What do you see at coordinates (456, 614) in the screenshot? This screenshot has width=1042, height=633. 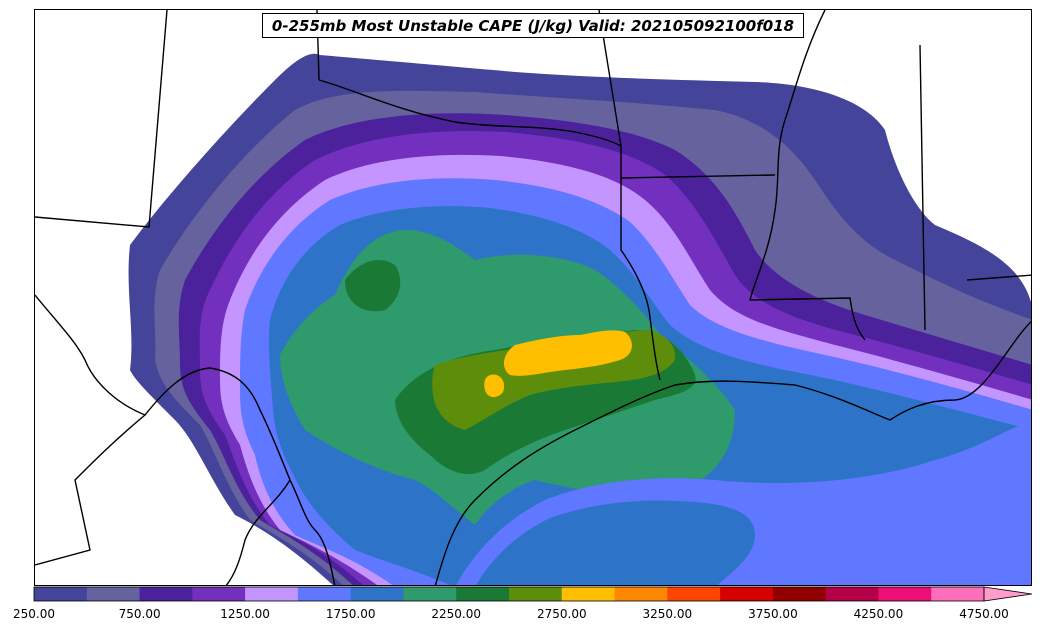 I see `colorbar-tick-label: 2250.00` at bounding box center [456, 614].